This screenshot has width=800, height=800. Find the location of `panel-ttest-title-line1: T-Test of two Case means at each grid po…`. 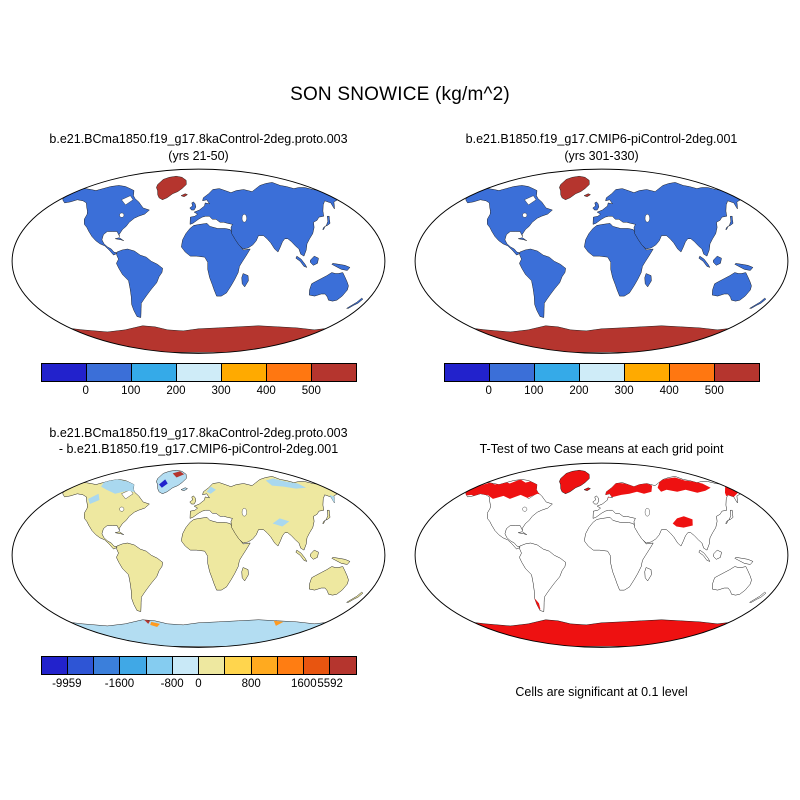

panel-ttest-title-line1: T-Test of two Case means at each grid po… is located at coordinates (601, 449).